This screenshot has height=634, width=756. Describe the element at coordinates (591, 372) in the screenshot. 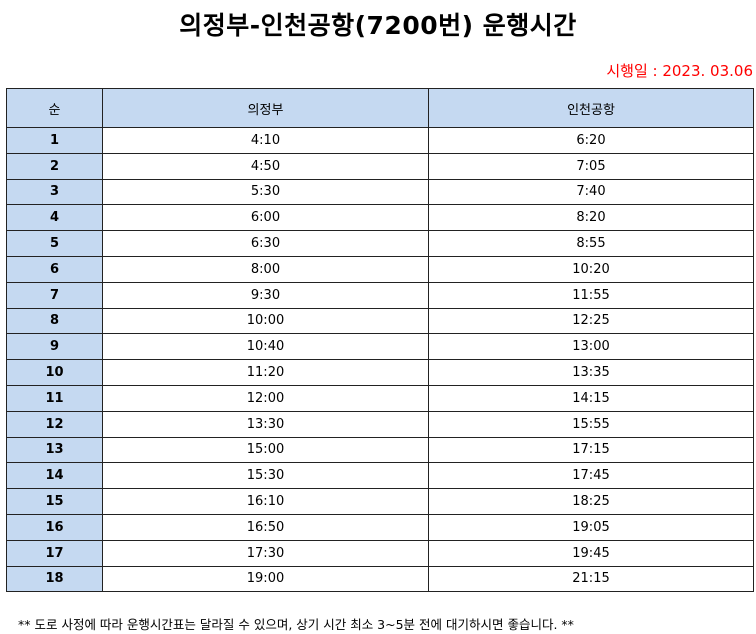

I see `incheon-airport-time: 13:35` at that location.